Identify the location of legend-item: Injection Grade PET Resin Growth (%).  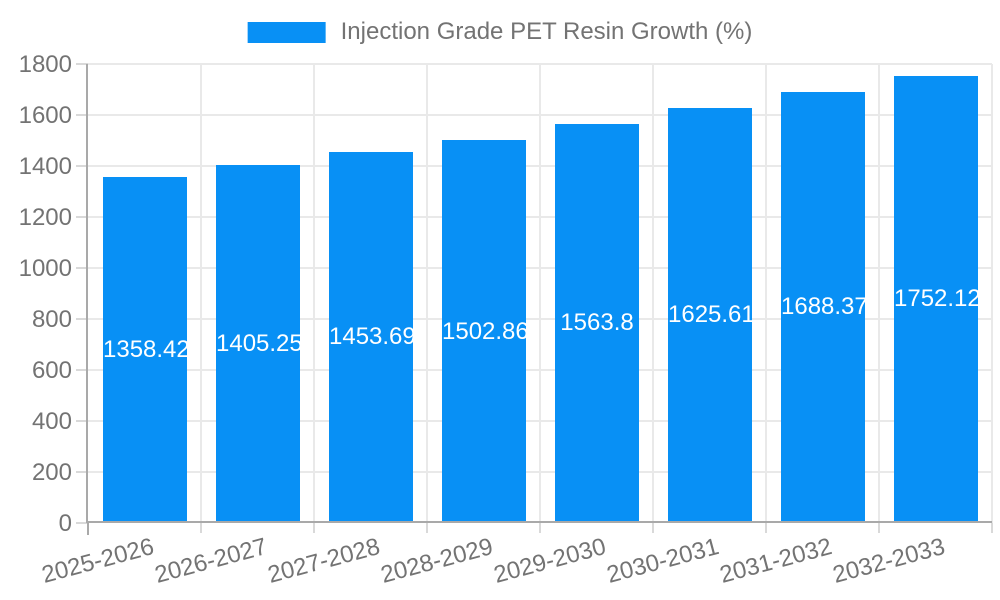
(500, 31).